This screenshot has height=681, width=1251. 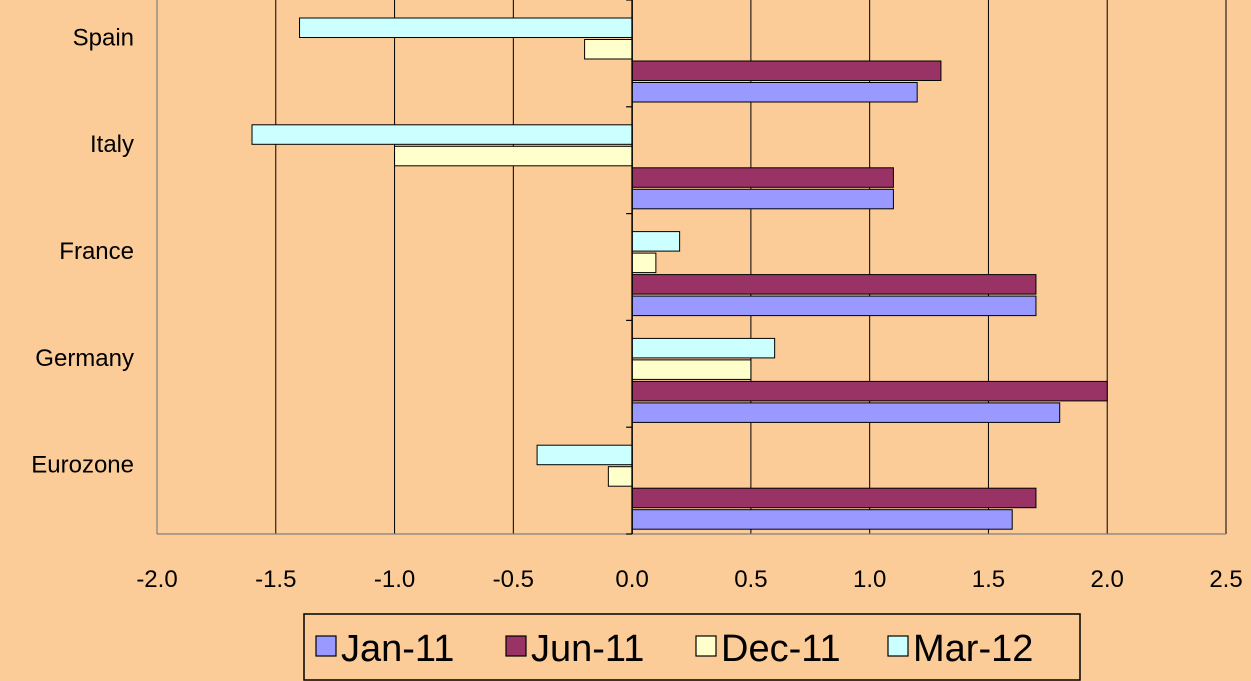 What do you see at coordinates (1225, 579) in the screenshot?
I see `x-tick-label: 2.5` at bounding box center [1225, 579].